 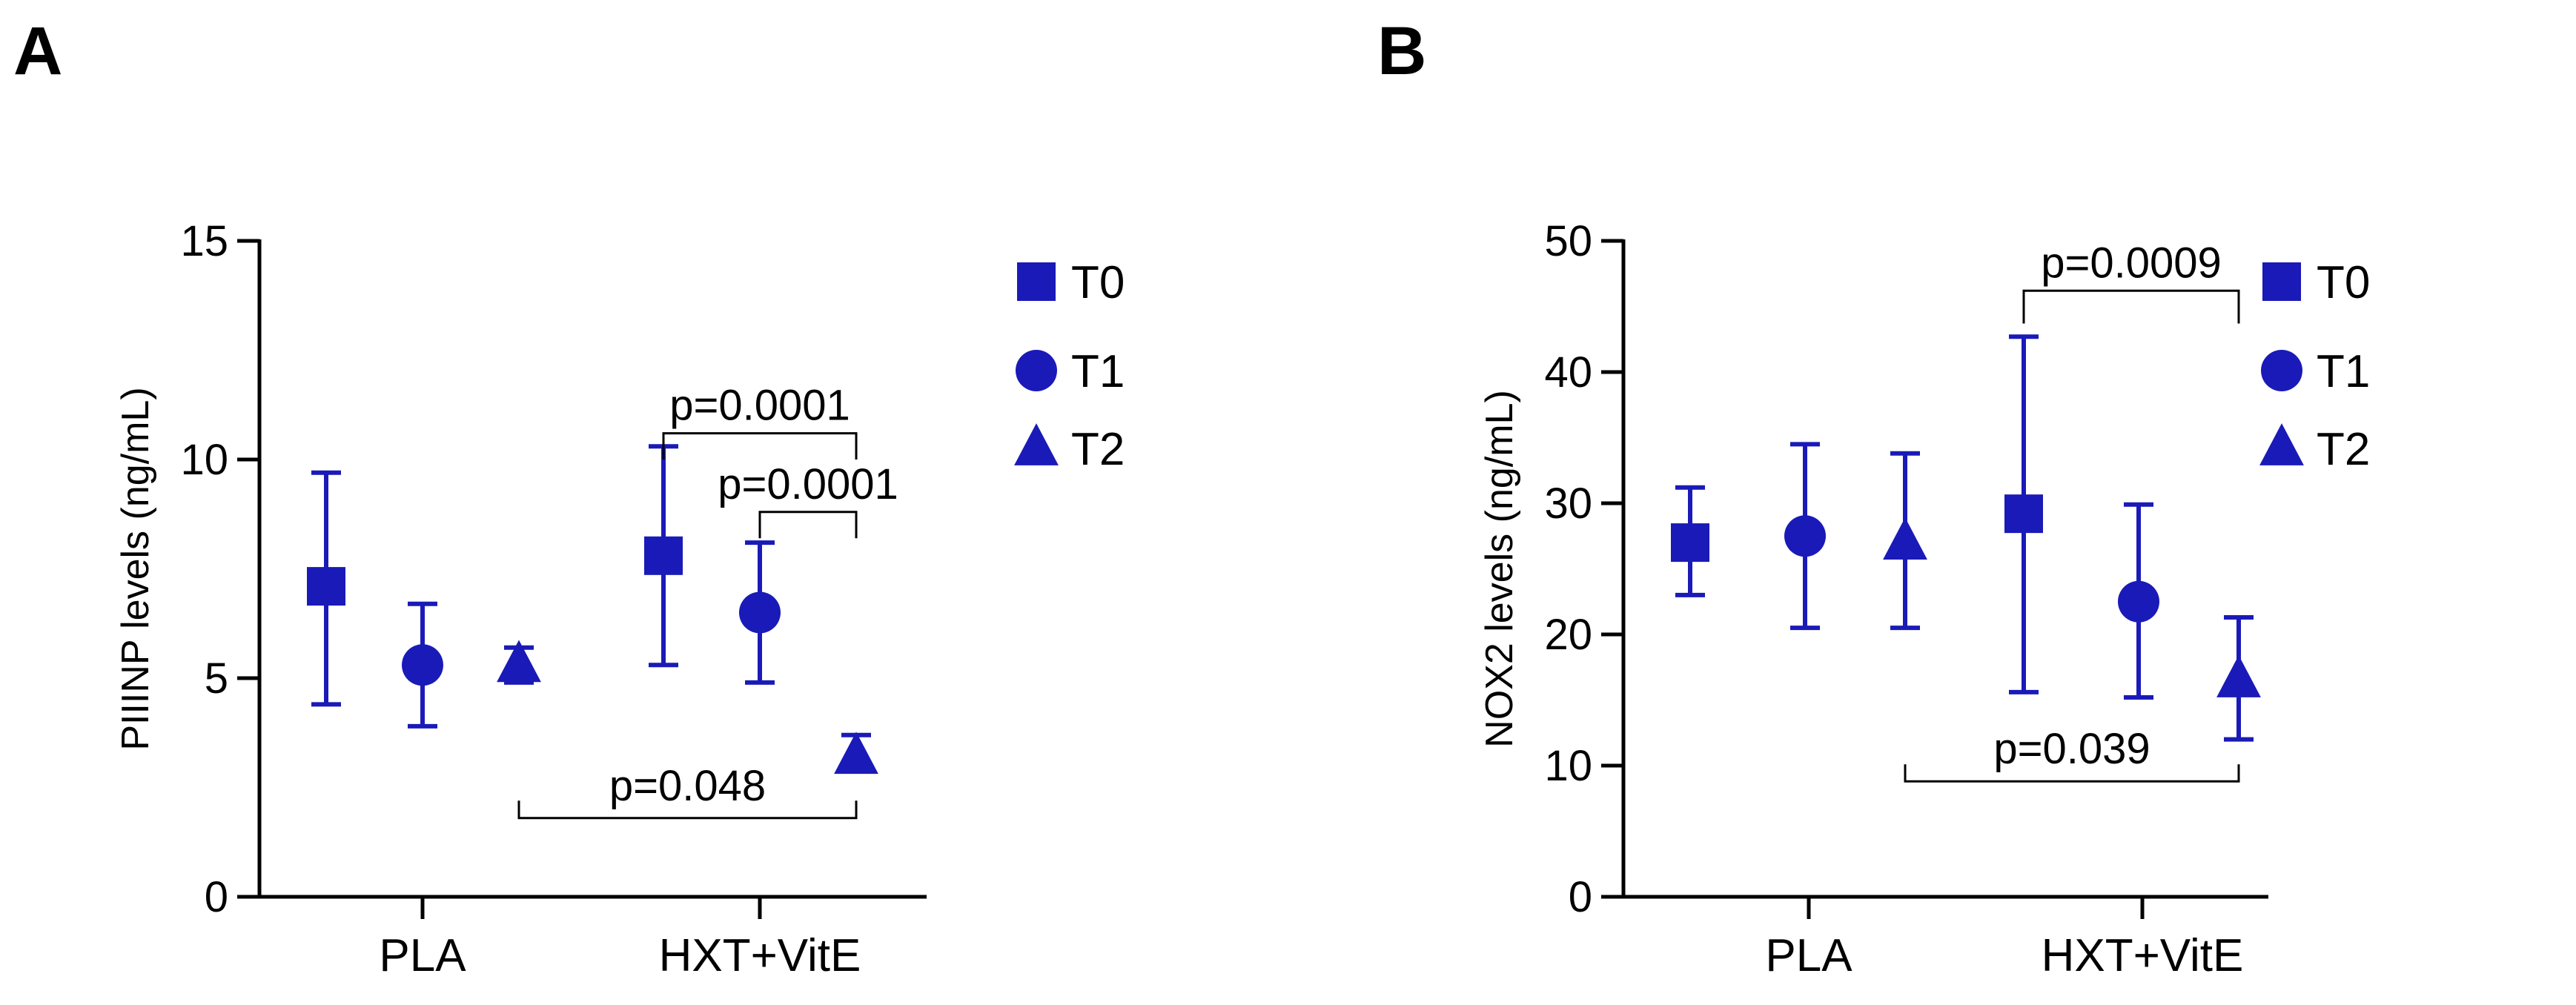 What do you see at coordinates (687, 786) in the screenshot?
I see `p-value-label: p=0.048` at bounding box center [687, 786].